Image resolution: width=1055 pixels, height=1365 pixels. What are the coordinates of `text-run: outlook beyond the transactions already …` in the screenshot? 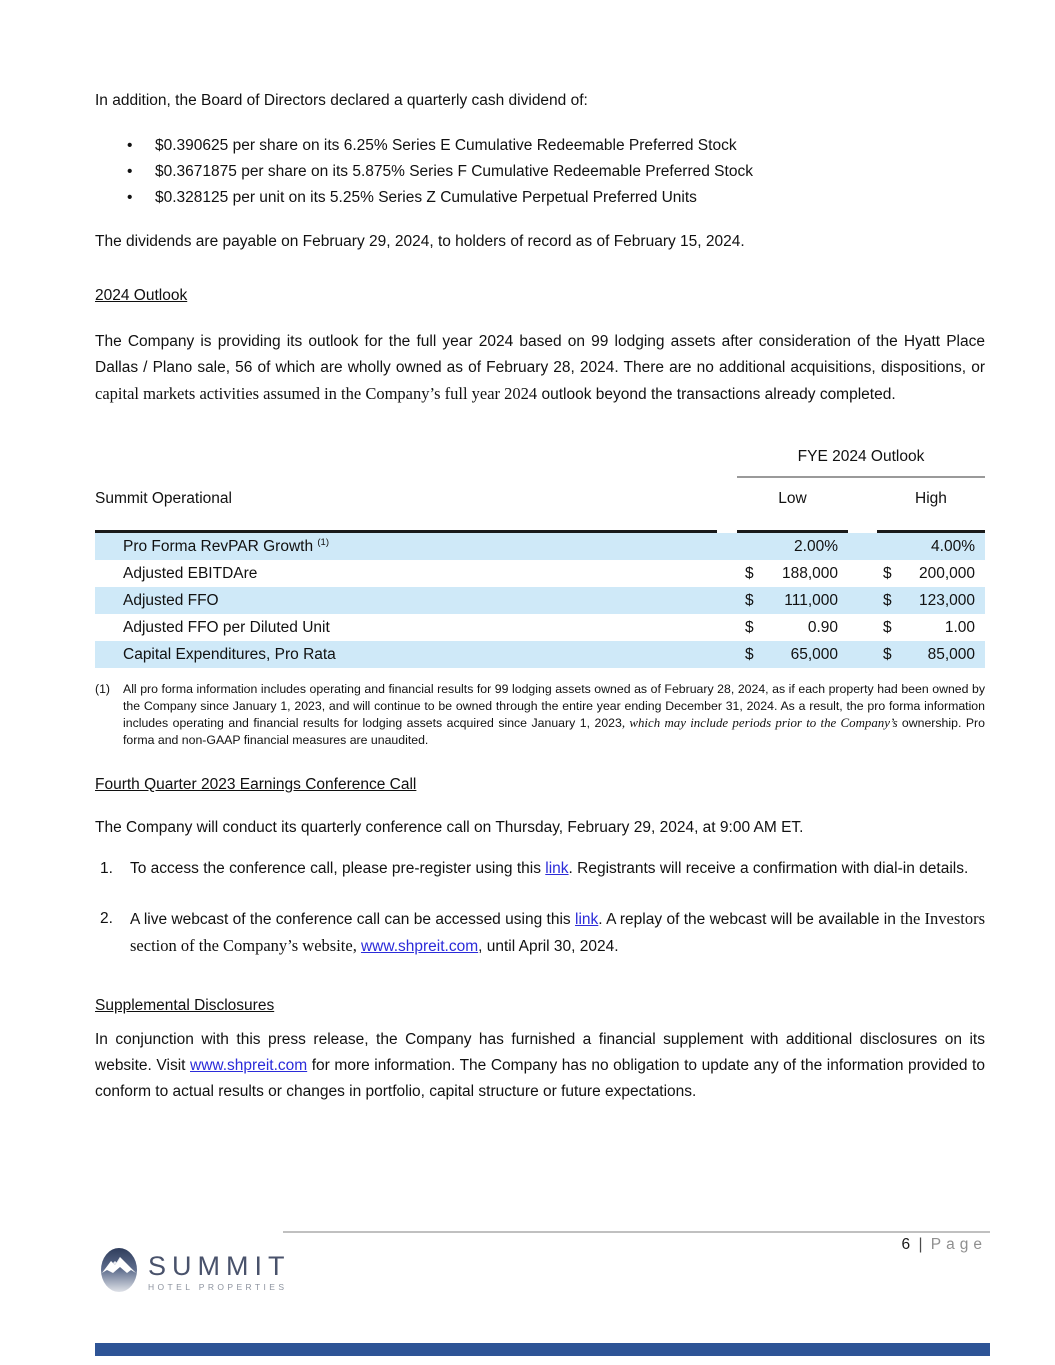 It's located at (716, 394).